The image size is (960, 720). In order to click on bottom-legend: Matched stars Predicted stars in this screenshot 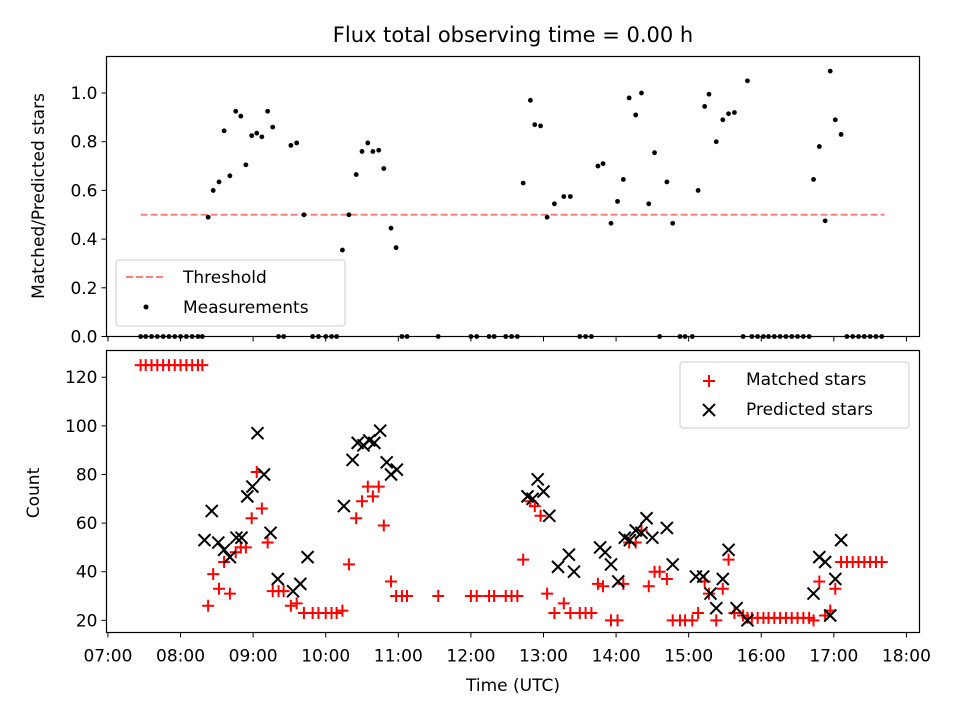, I will do `click(794, 395)`.